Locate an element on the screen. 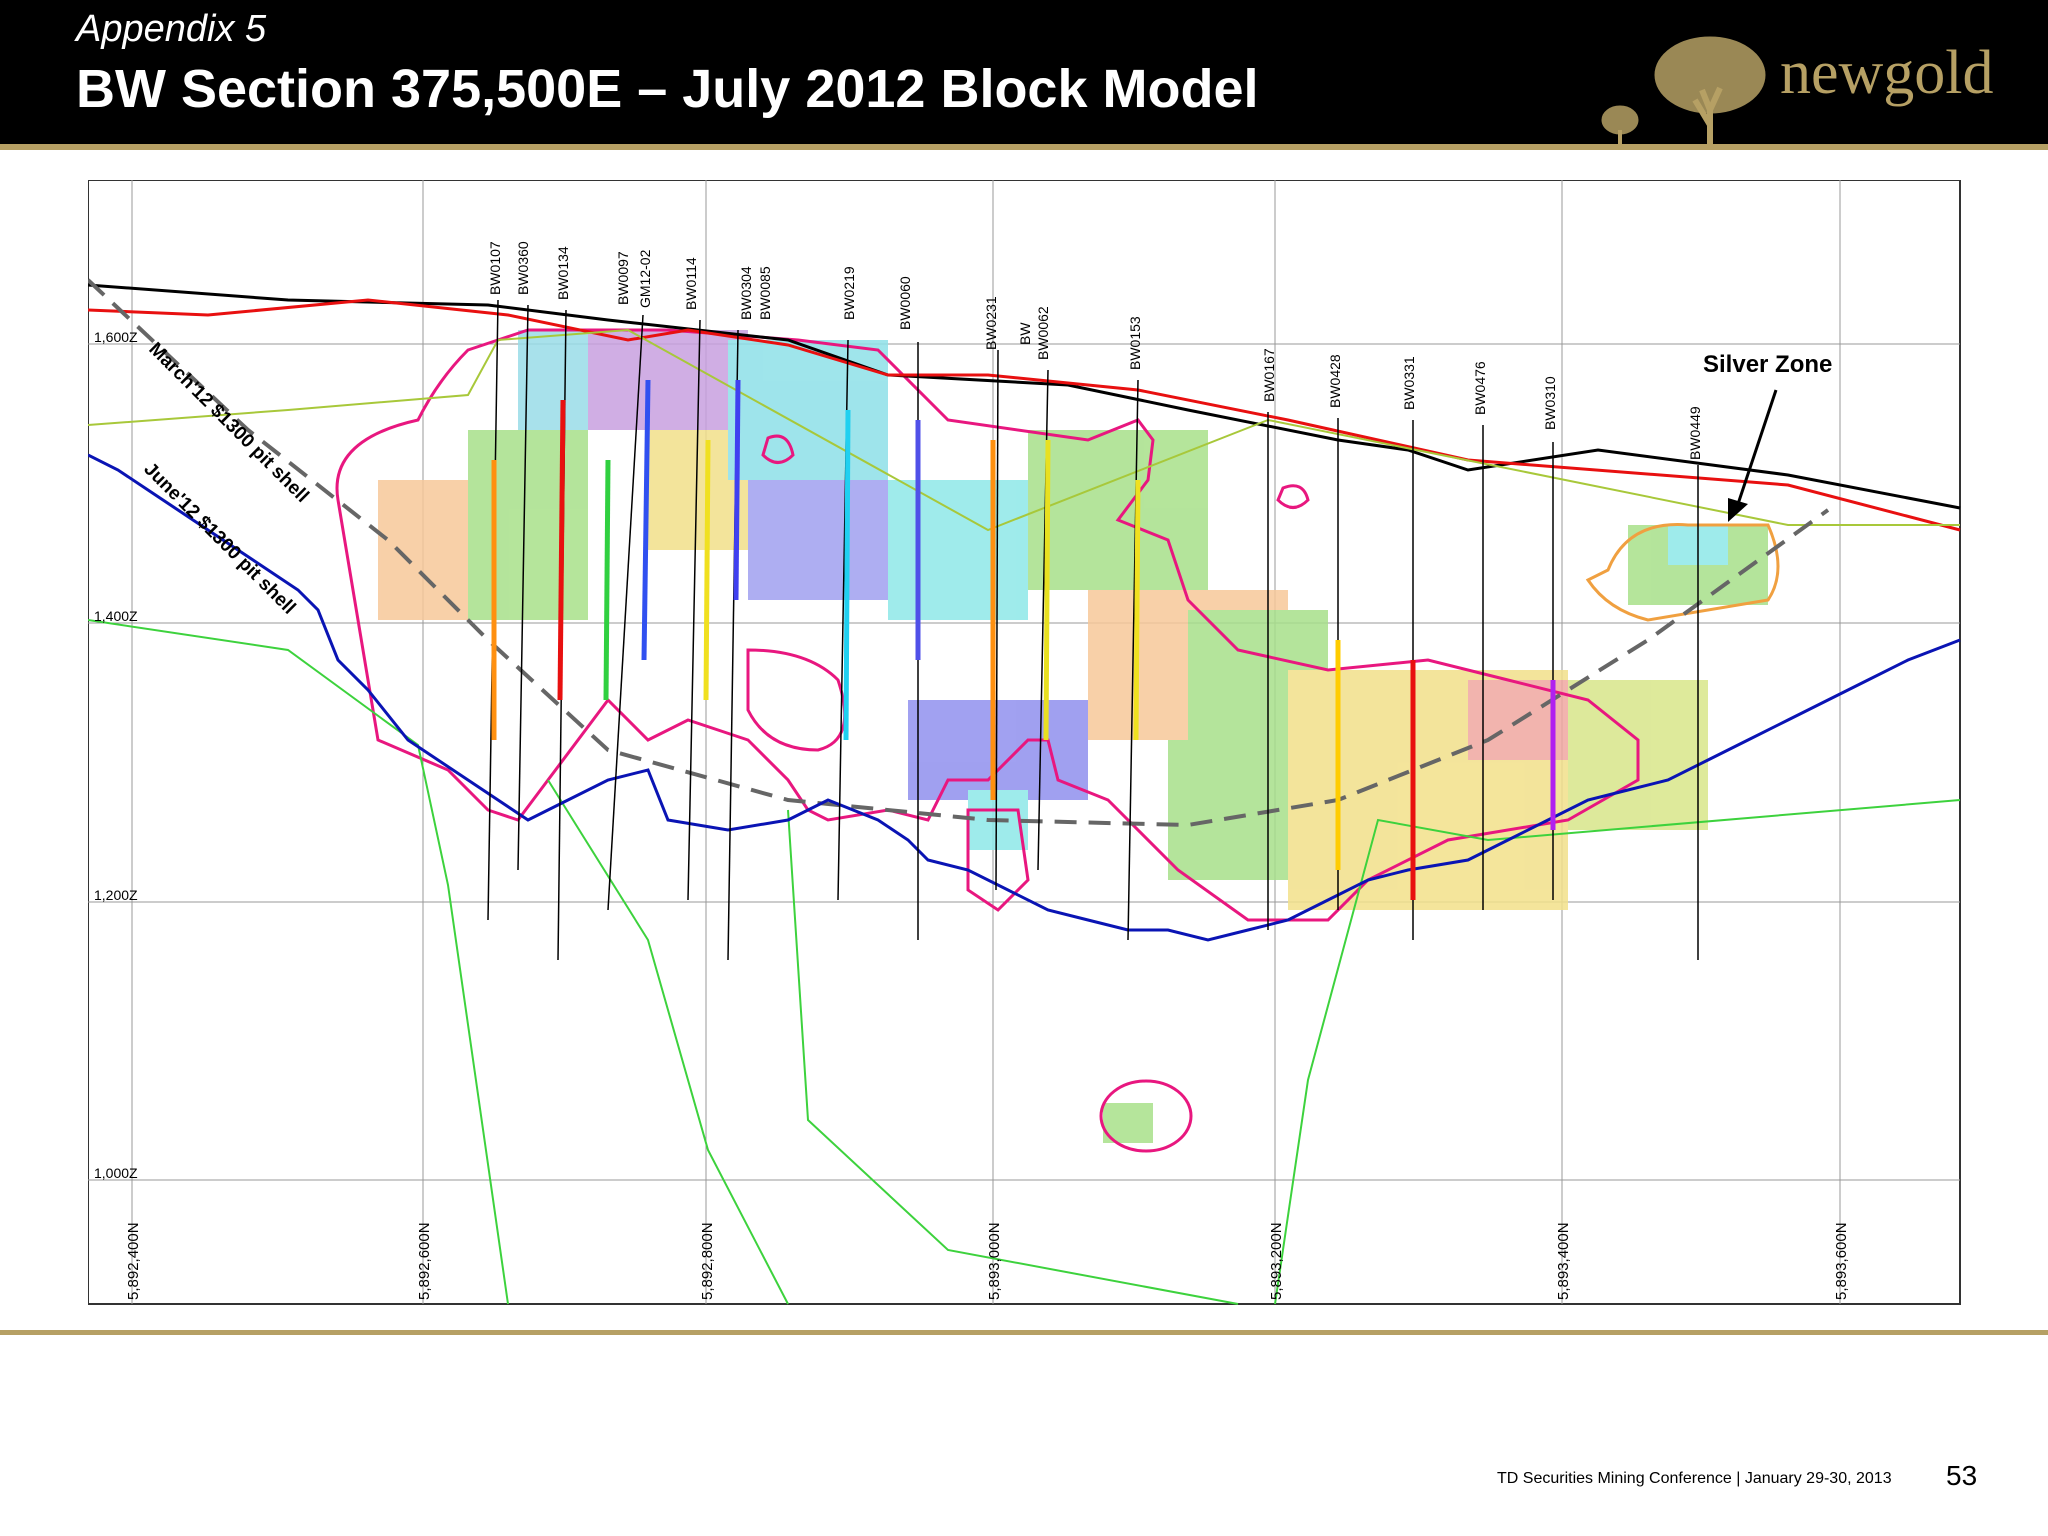 Image resolution: width=2048 pixels, height=1536 pixels. northing-label-5893600: 5,893,600N is located at coordinates (1841, 1261).